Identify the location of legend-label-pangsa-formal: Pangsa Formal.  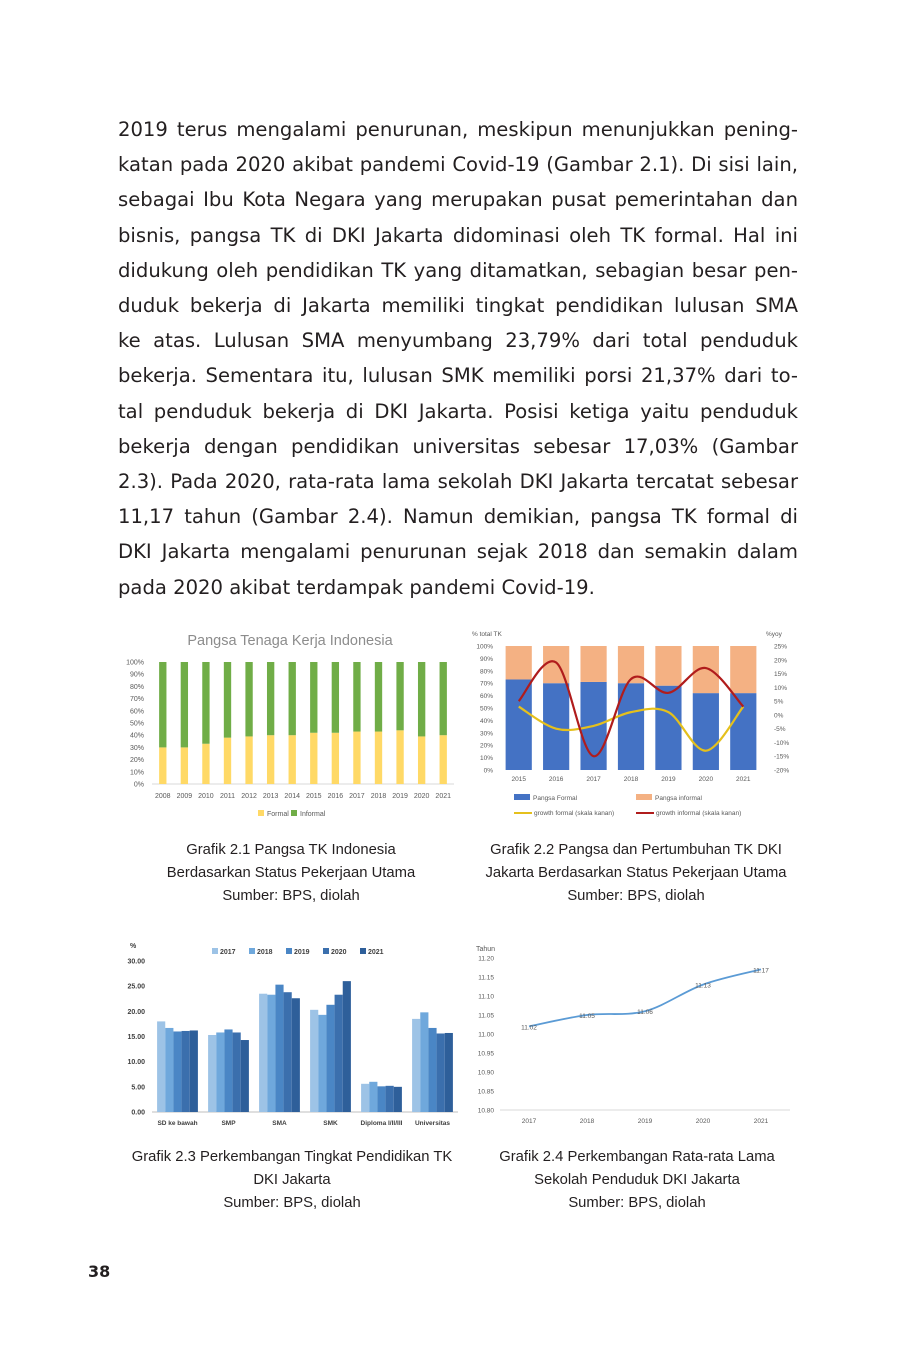
(555, 798).